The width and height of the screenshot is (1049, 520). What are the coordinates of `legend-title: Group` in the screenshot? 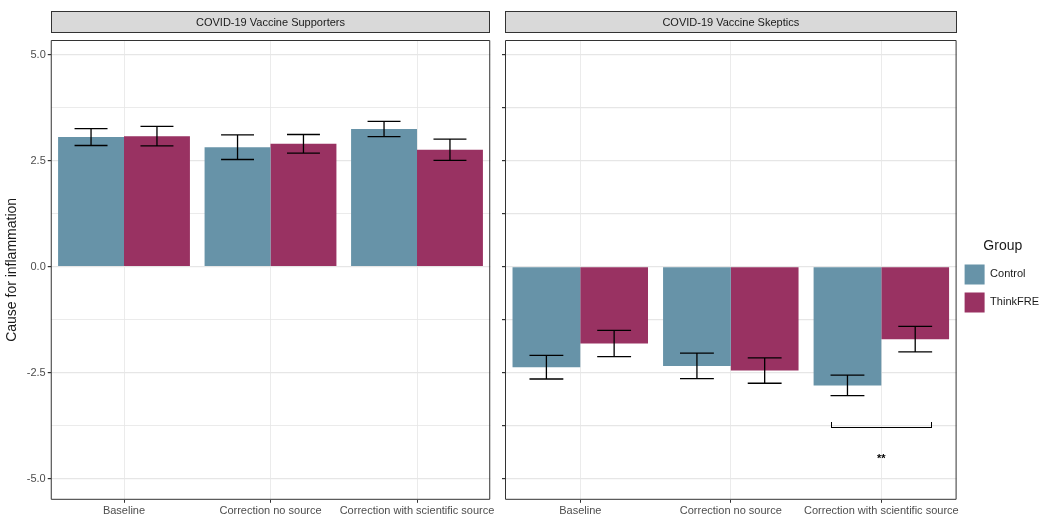 It's located at (1003, 245).